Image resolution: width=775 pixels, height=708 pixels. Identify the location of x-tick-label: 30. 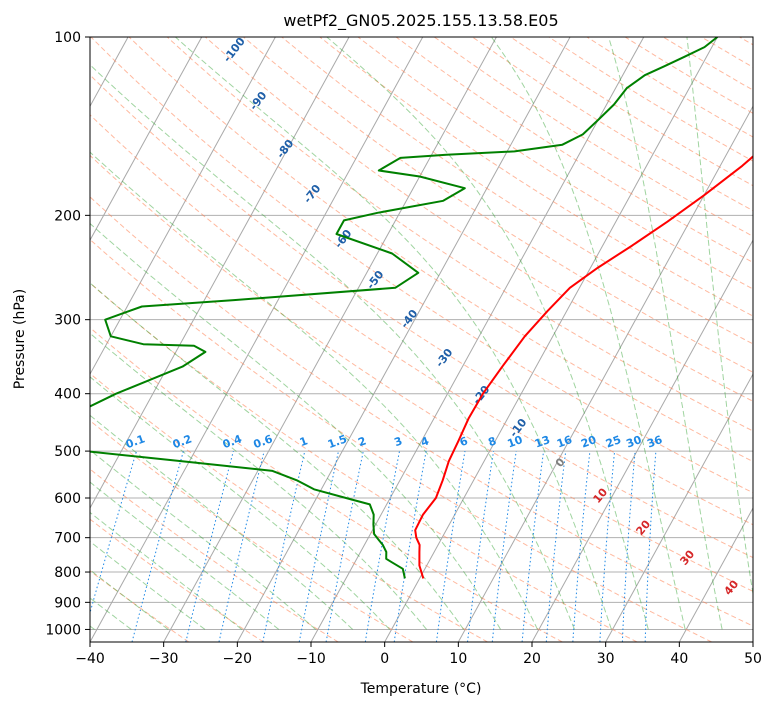
(606, 659).